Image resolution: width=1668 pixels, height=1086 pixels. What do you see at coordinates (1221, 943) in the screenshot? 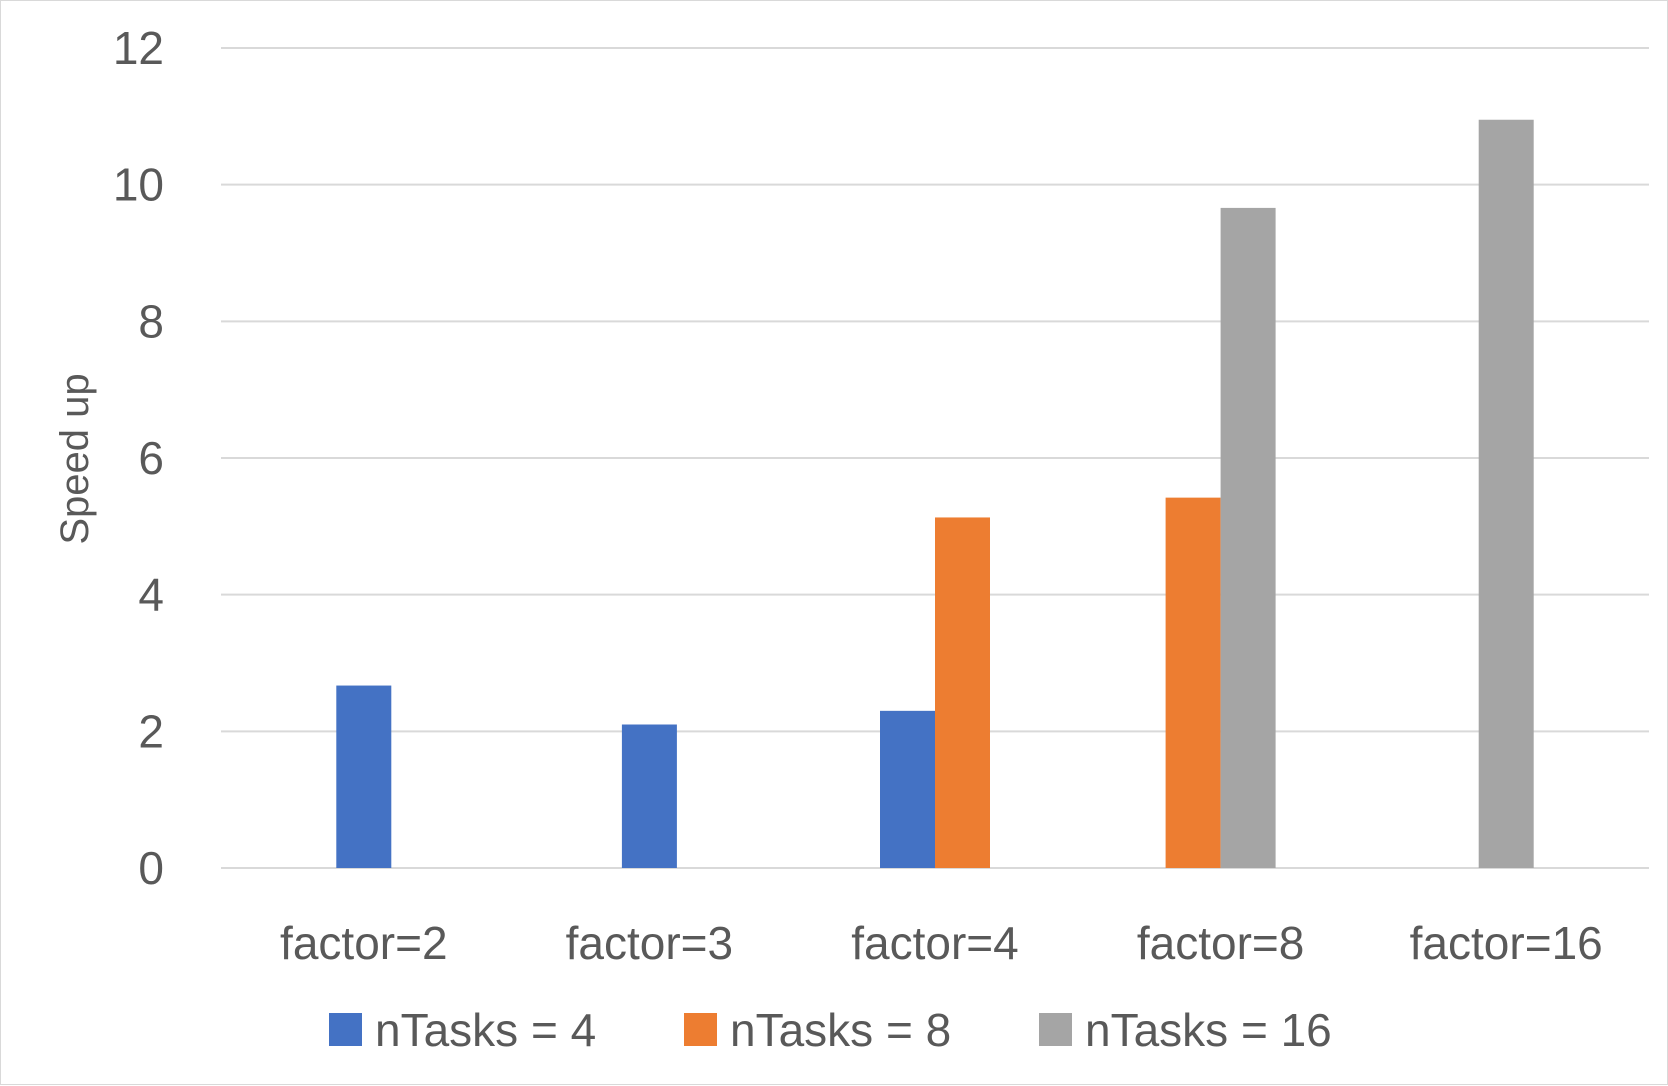
I see `x-category-label: factor=8` at bounding box center [1221, 943].